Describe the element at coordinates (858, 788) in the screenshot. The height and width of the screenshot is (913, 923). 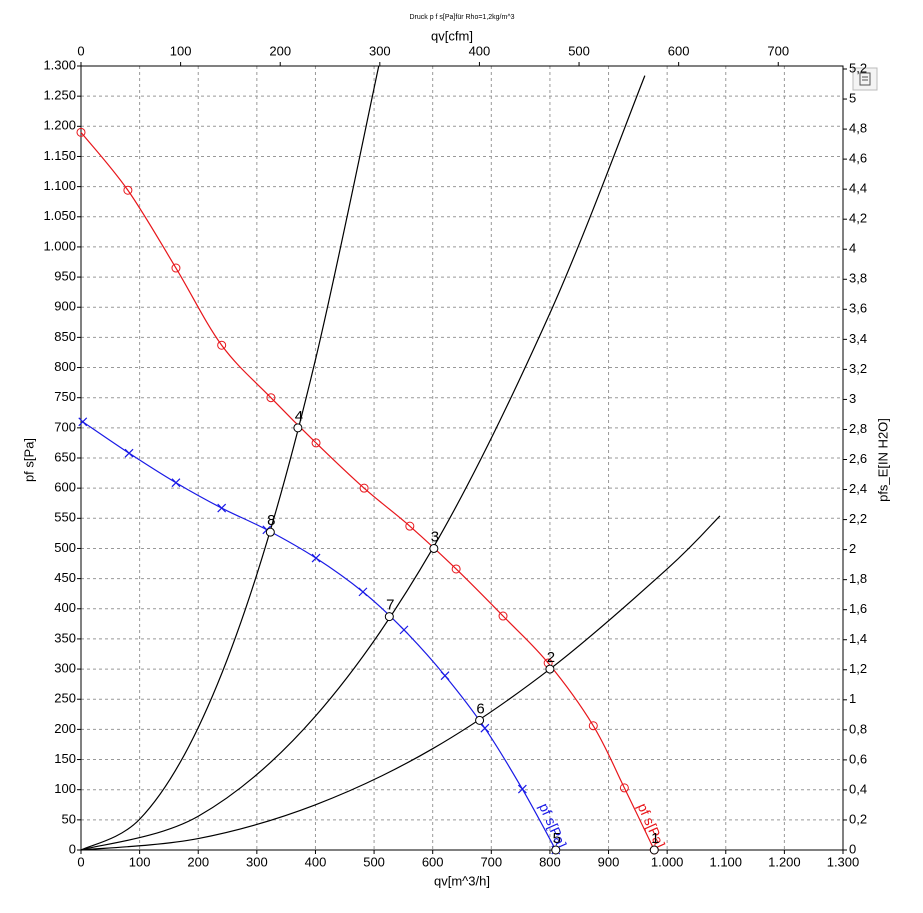
I see `y2-tick-label: 0,4` at that location.